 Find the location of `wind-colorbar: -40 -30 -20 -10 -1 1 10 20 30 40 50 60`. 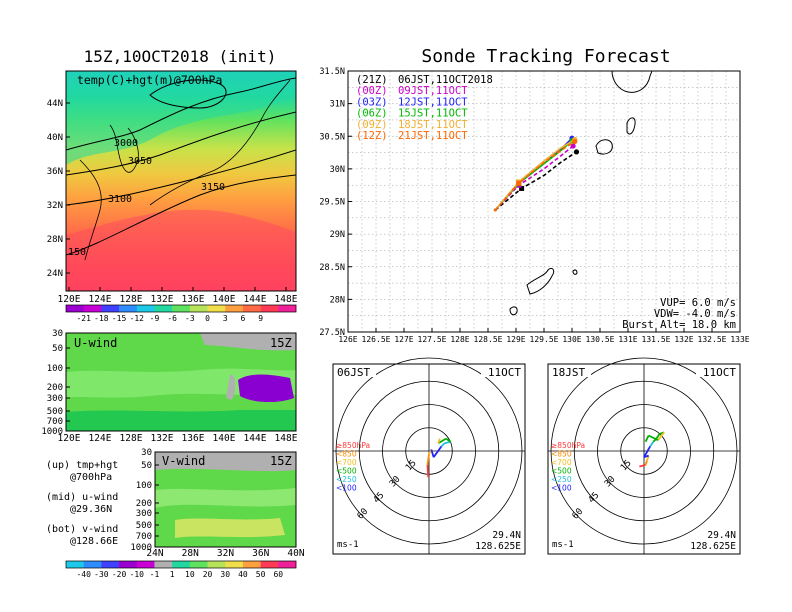

wind-colorbar: -40 -30 -20 -10 -1 1 10 20 30 40 50 60 is located at coordinates (181, 569).